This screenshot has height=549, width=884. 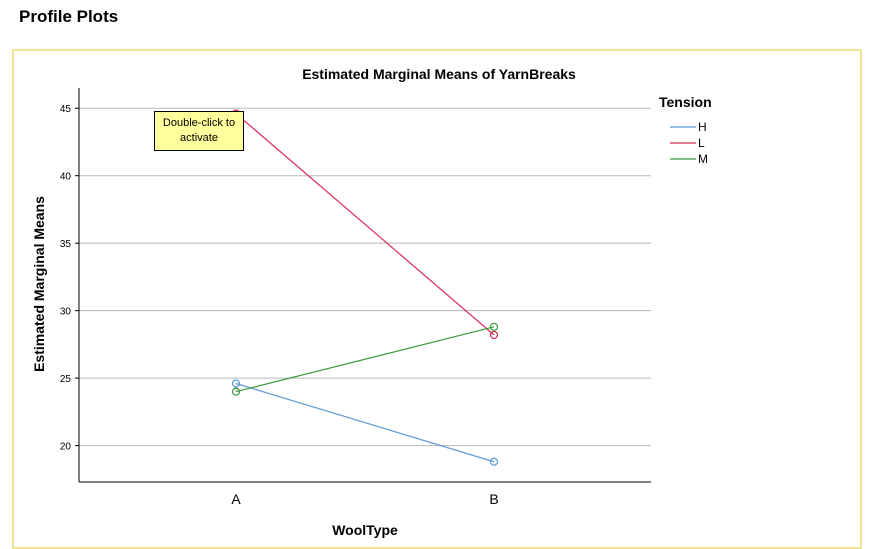 What do you see at coordinates (66, 177) in the screenshot?
I see `y-tick-label: 40` at bounding box center [66, 177].